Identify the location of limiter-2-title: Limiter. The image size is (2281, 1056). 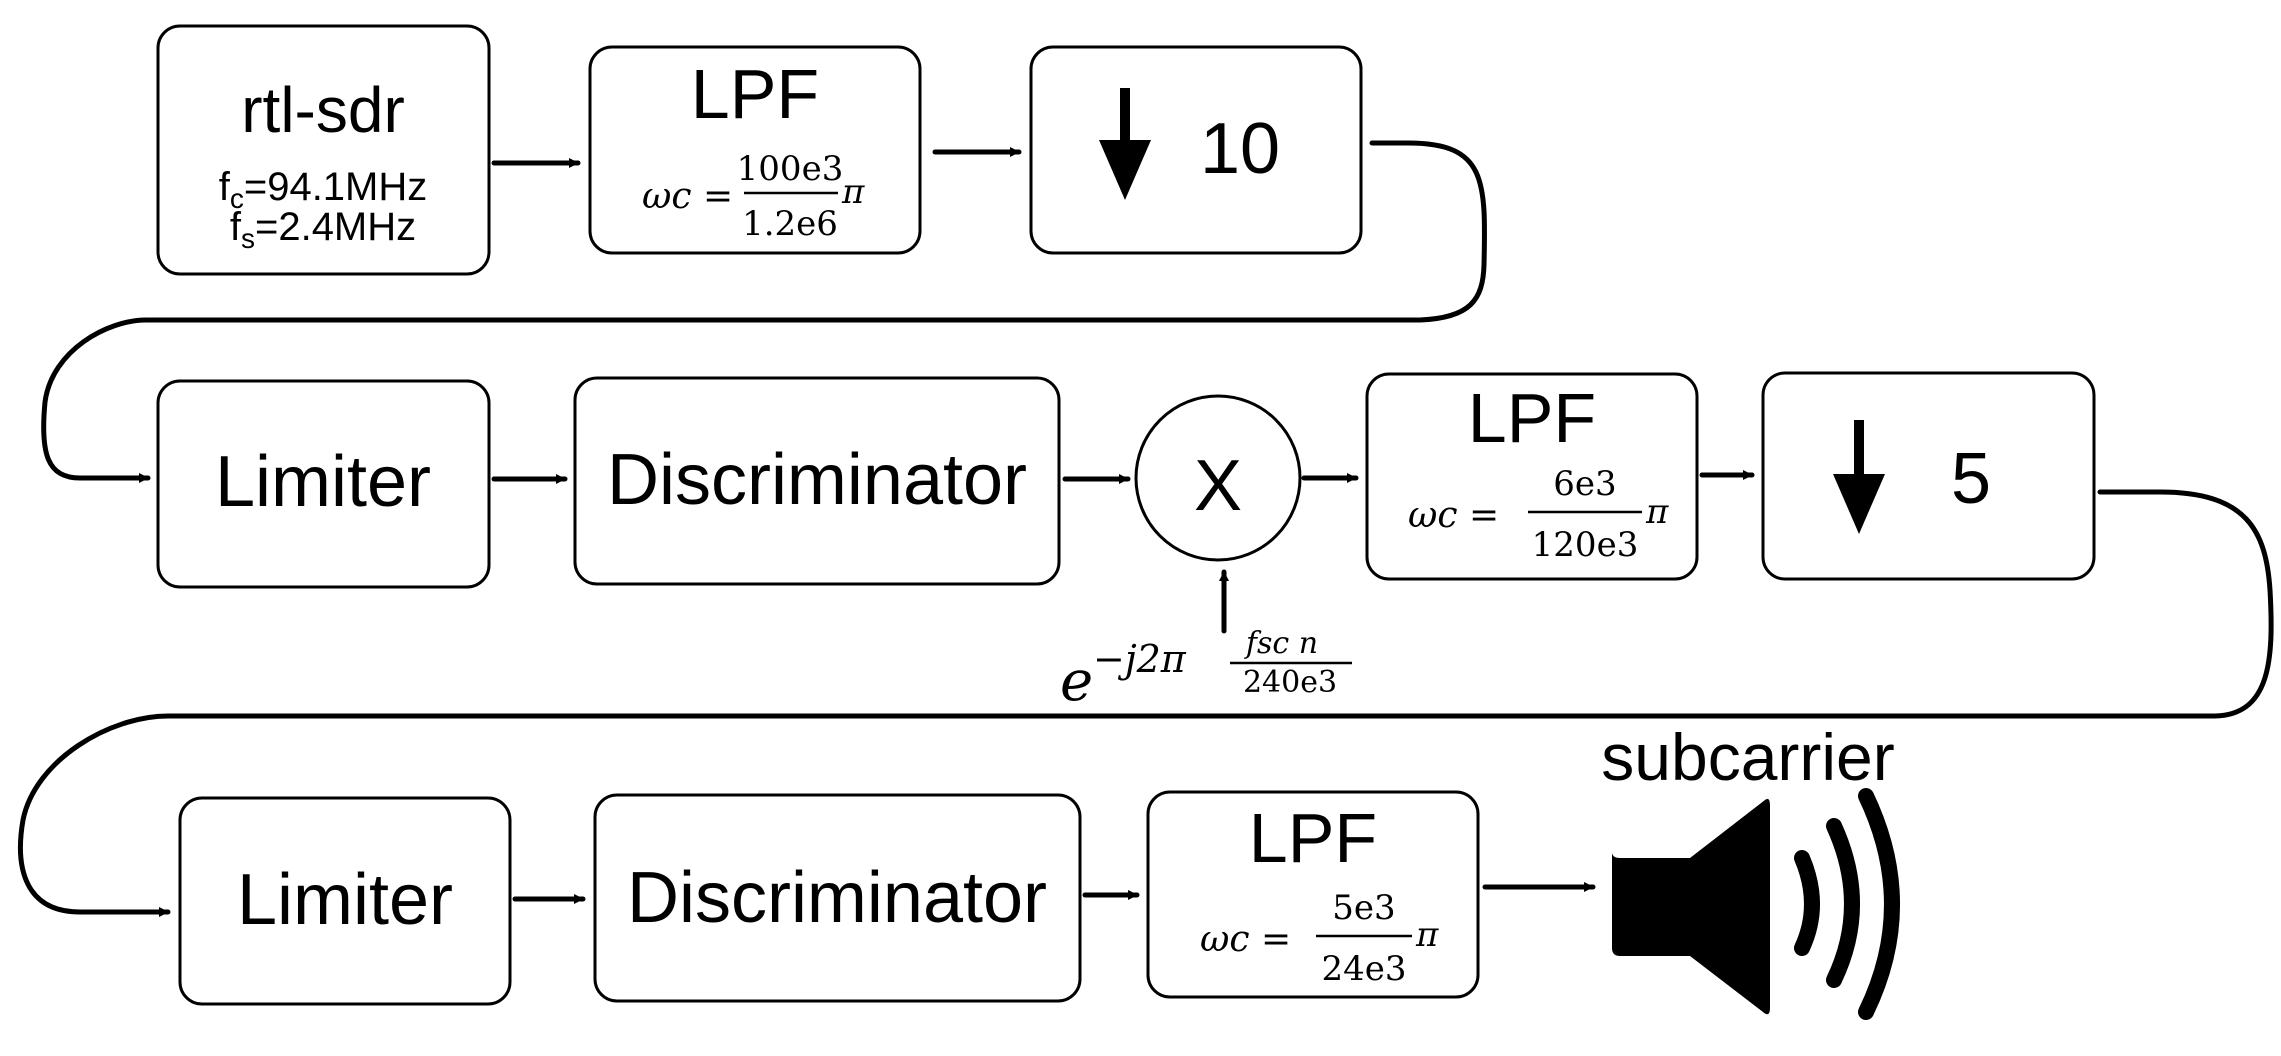
(345, 900).